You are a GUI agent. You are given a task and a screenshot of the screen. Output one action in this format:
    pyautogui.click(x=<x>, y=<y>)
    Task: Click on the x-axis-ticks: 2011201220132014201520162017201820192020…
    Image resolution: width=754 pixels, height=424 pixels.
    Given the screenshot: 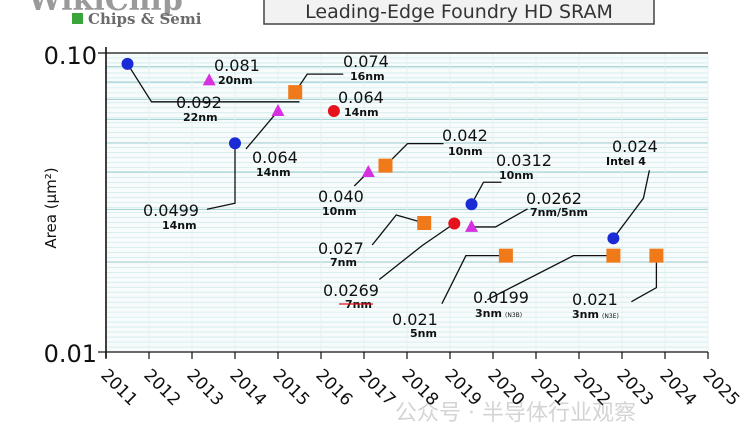 What is the action you would take?
    pyautogui.click(x=419, y=381)
    